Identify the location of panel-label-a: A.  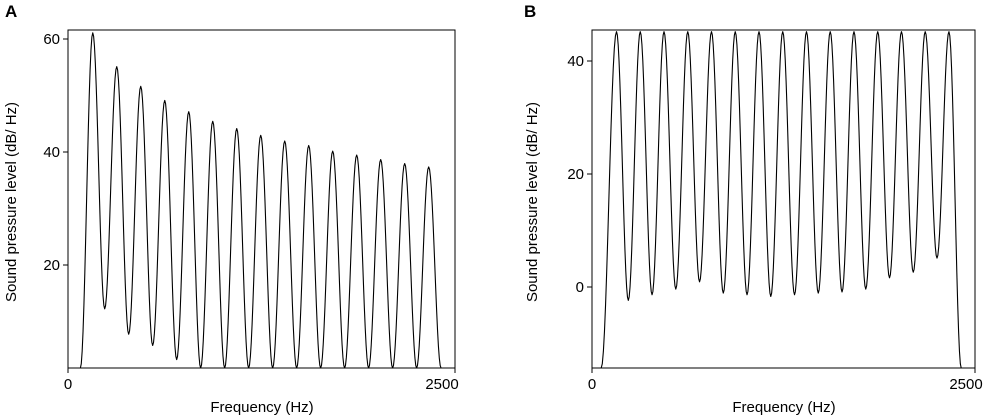
(11, 11).